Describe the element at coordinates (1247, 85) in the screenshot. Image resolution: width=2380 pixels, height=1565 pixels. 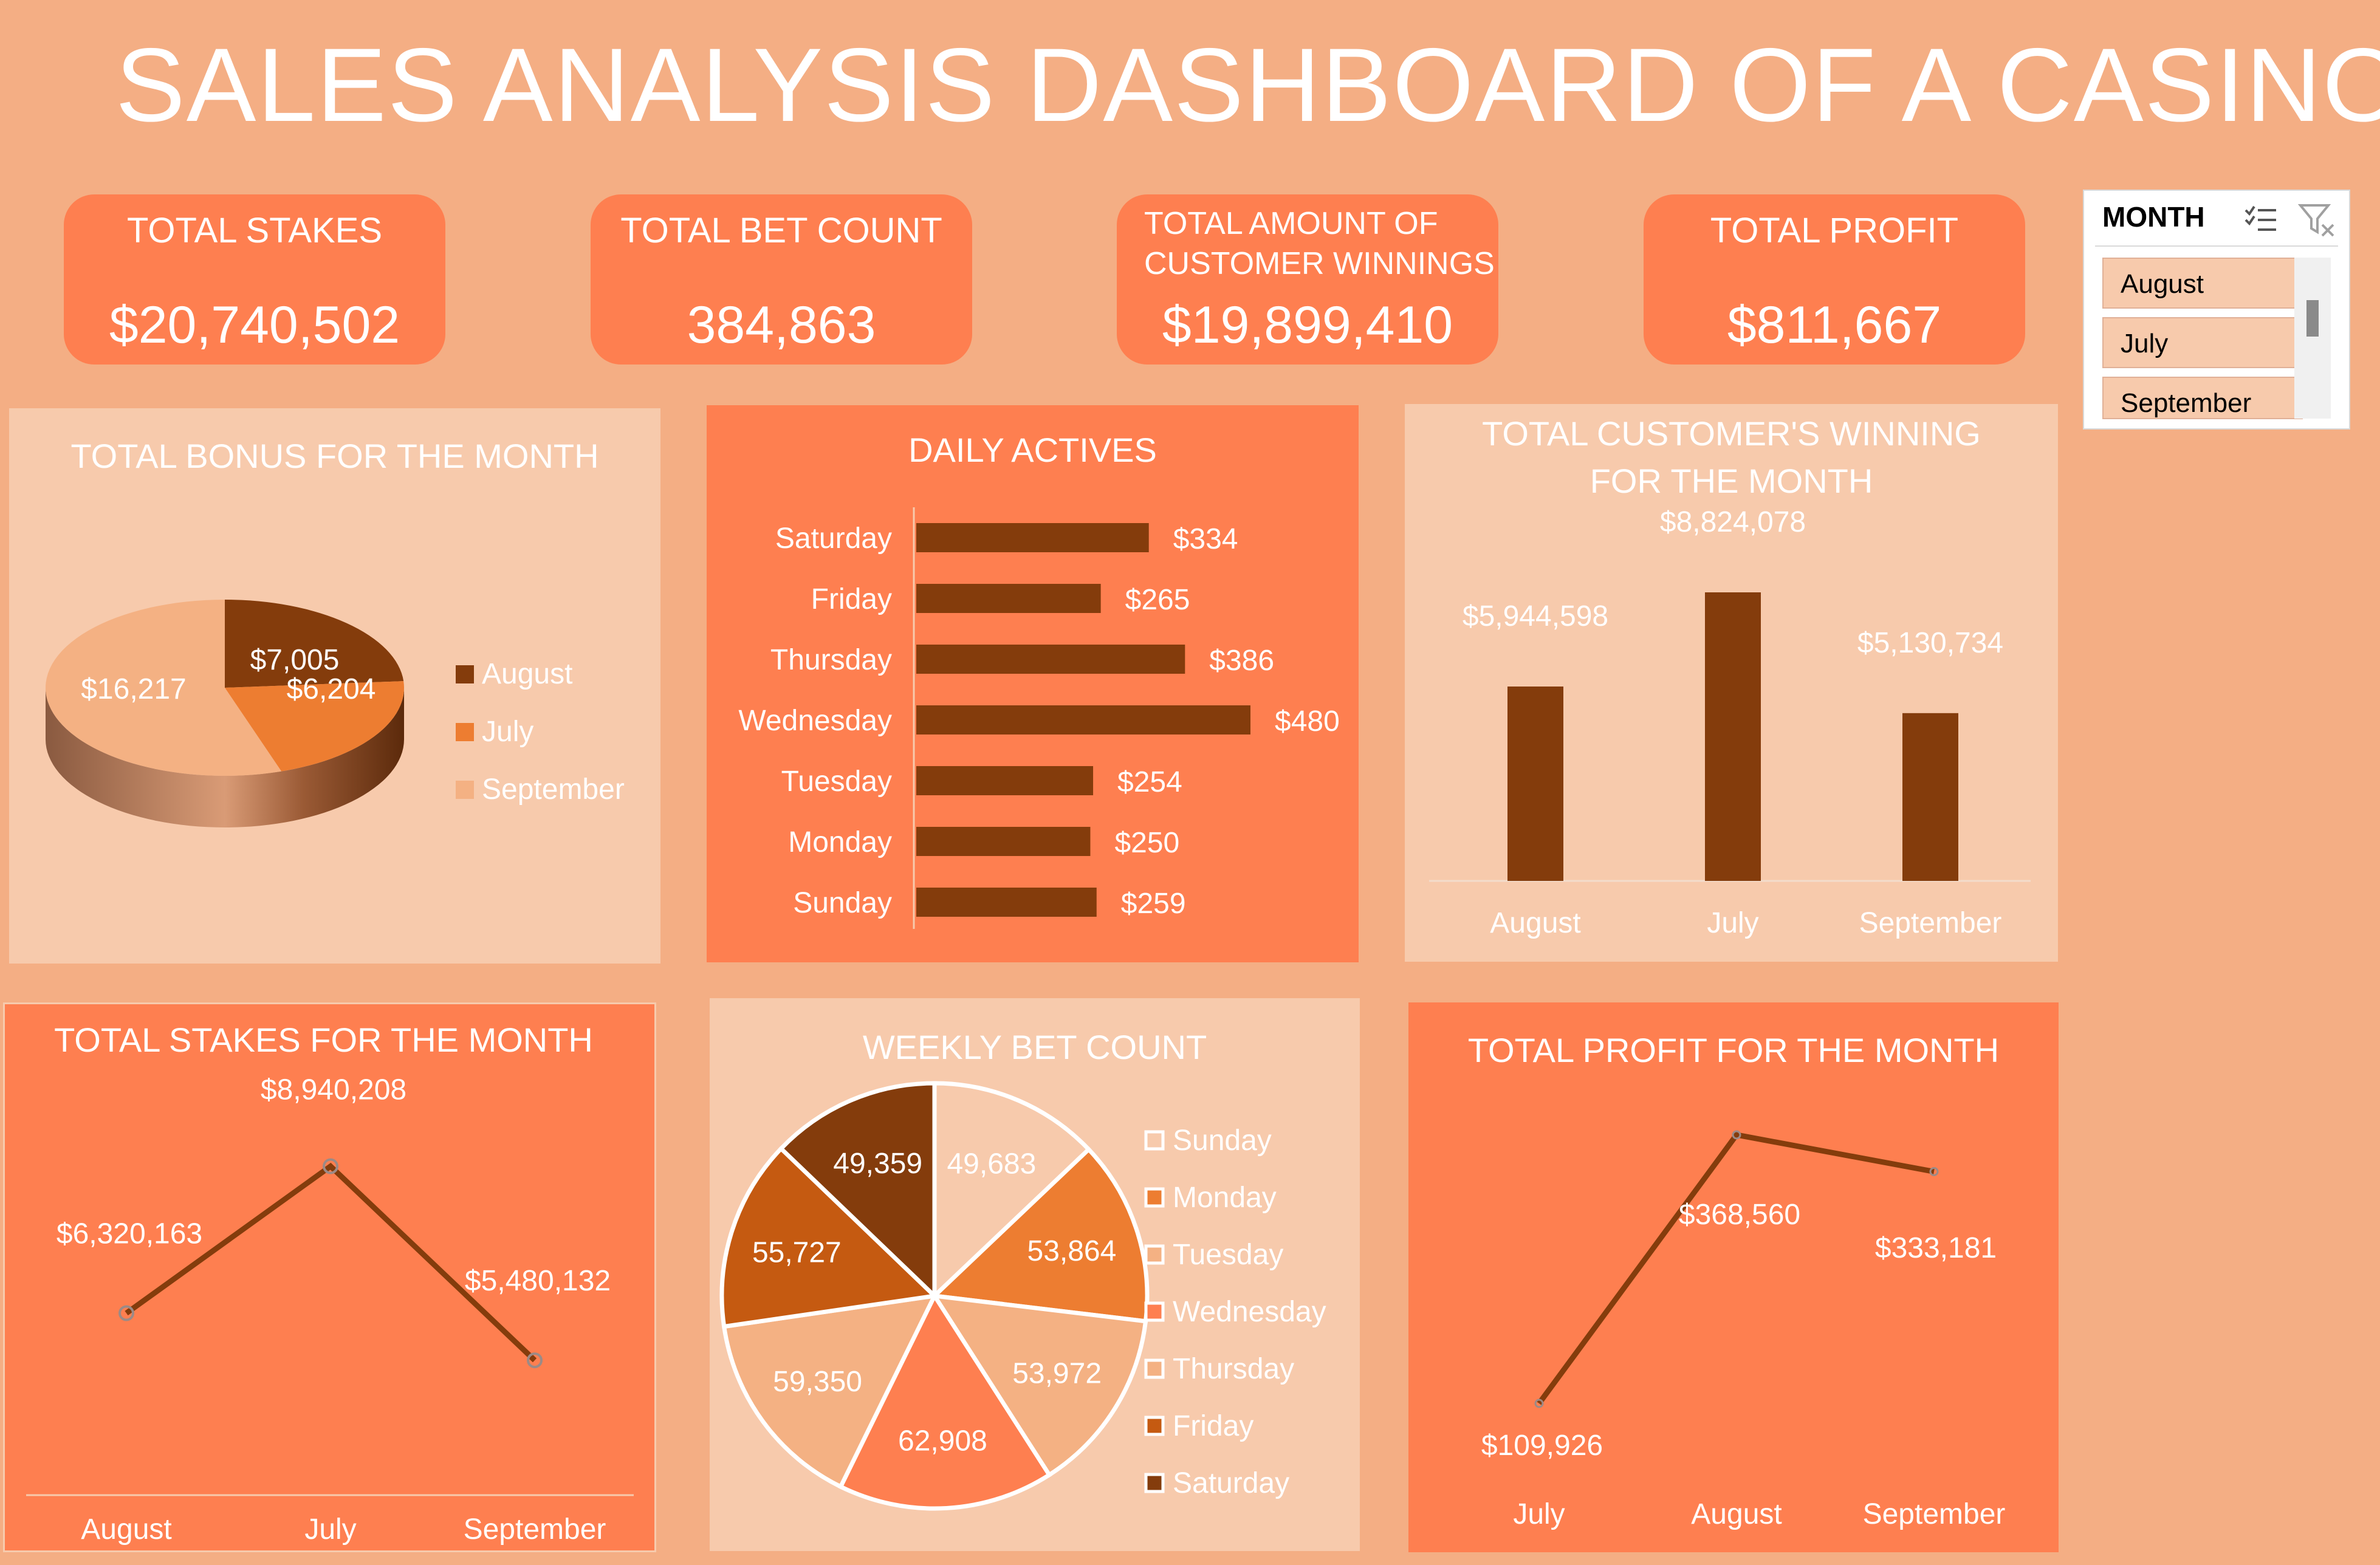
I see `dashboard-title: SALES ANALYSIS DASHBOARD OF A CASINO` at that location.